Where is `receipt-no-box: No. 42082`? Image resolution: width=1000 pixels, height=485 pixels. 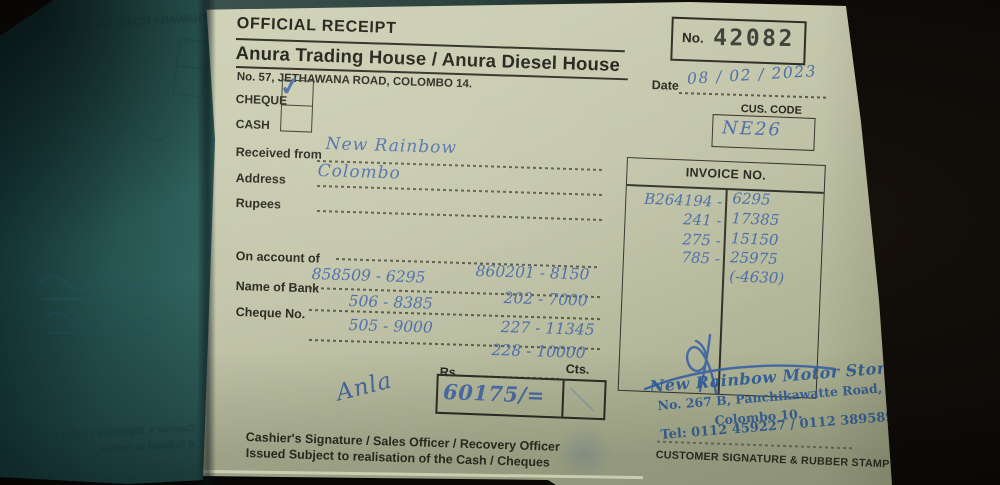
receipt-no-box: No. 42082 is located at coordinates (738, 41).